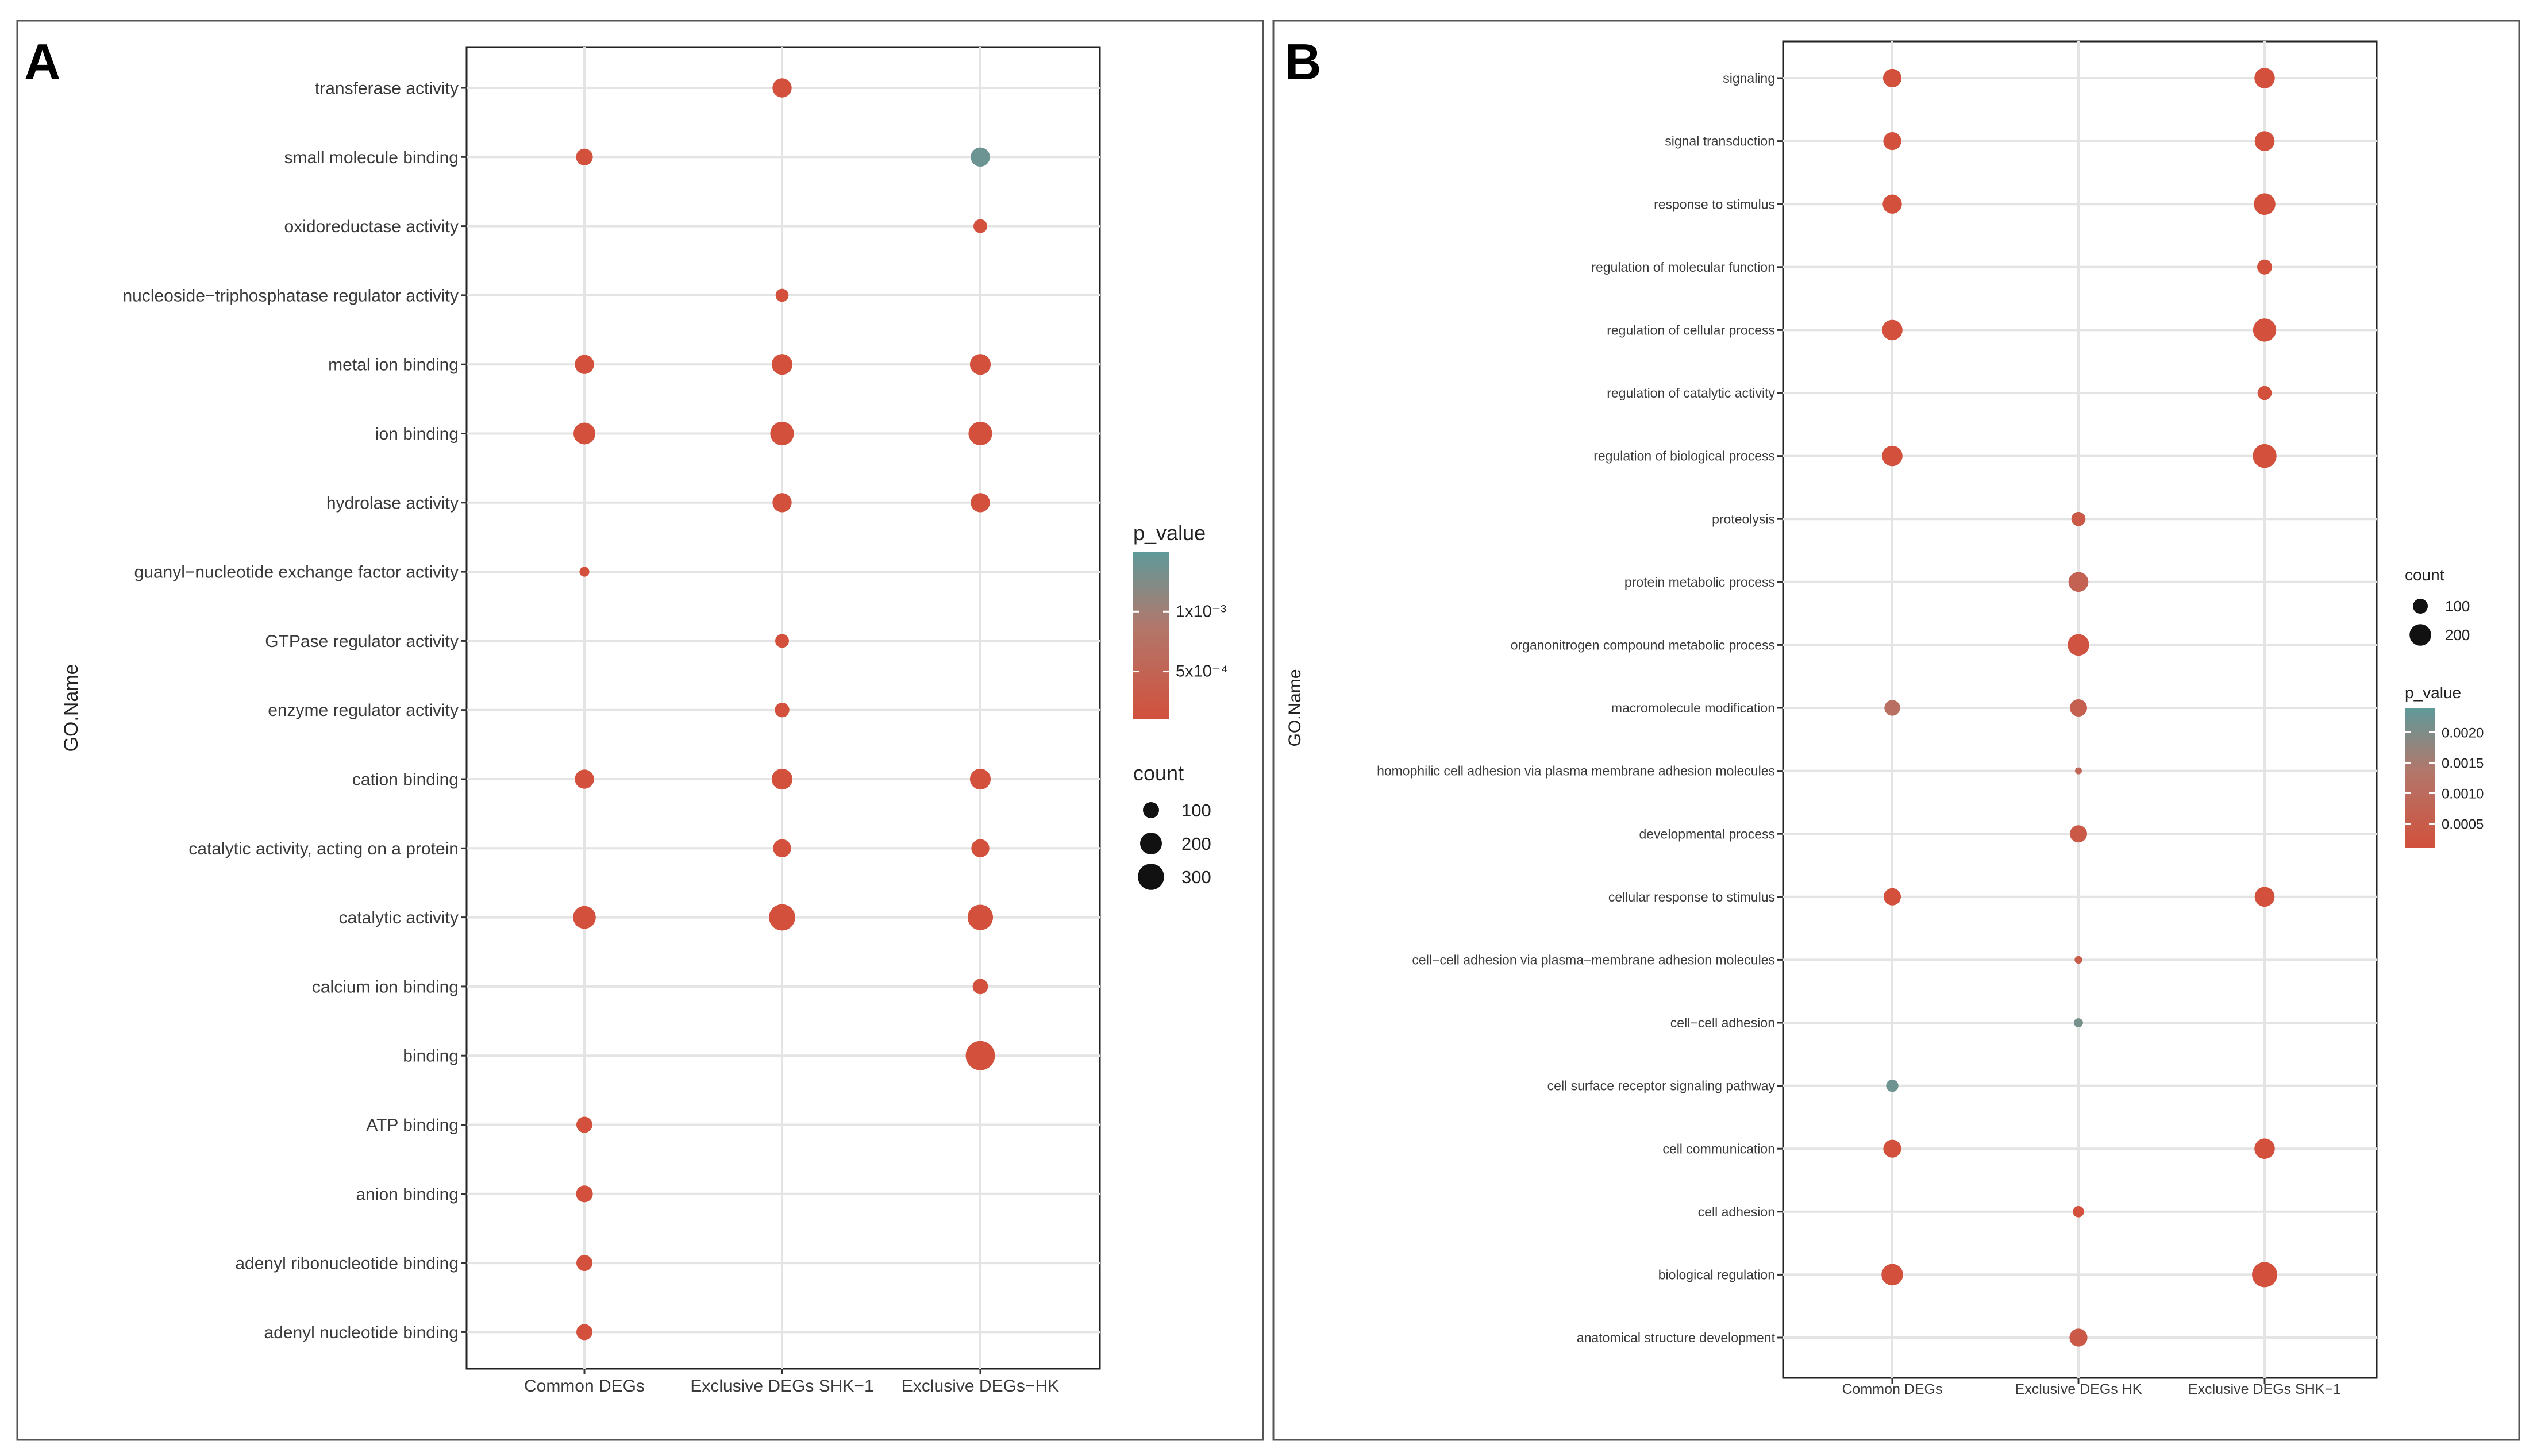 The height and width of the screenshot is (1456, 2537). I want to click on y-tick-label: GTPase regulator activity, so click(362, 641).